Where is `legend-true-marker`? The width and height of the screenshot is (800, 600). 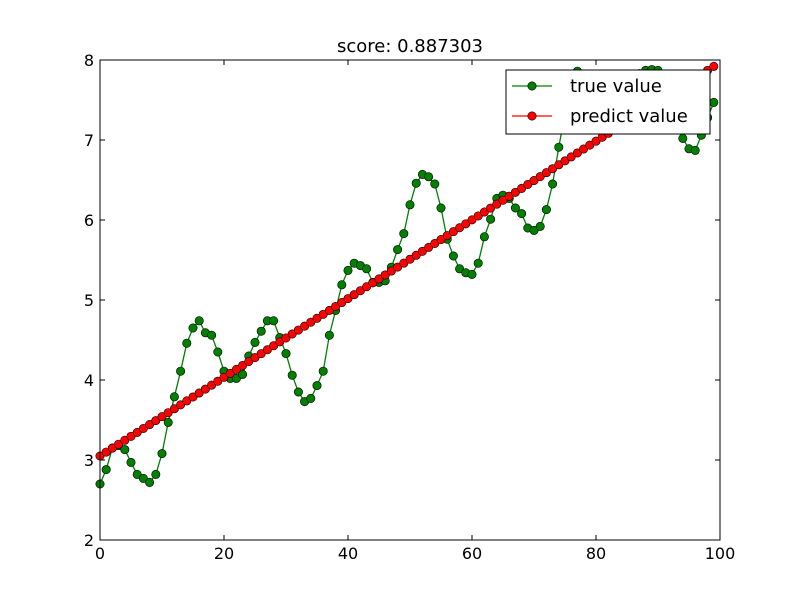 legend-true-marker is located at coordinates (532, 86).